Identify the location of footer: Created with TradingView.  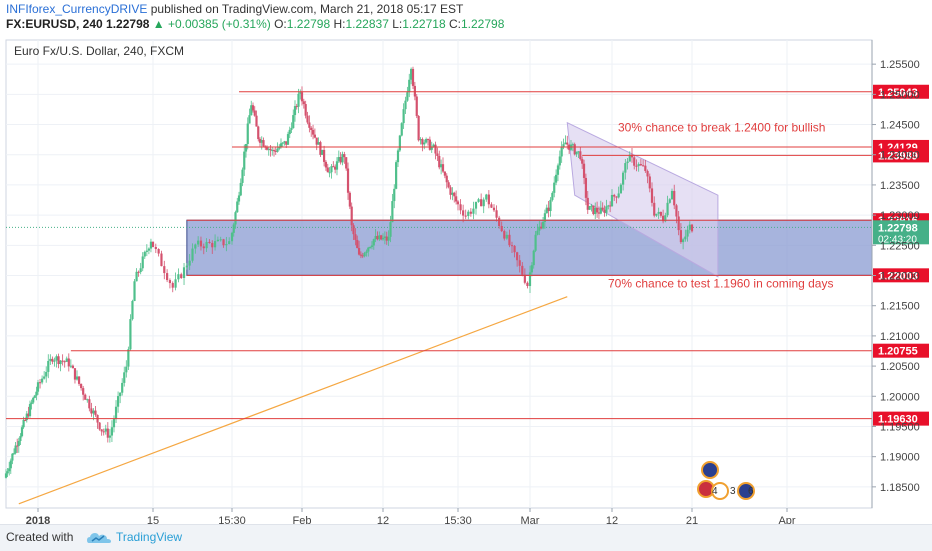
(466, 537).